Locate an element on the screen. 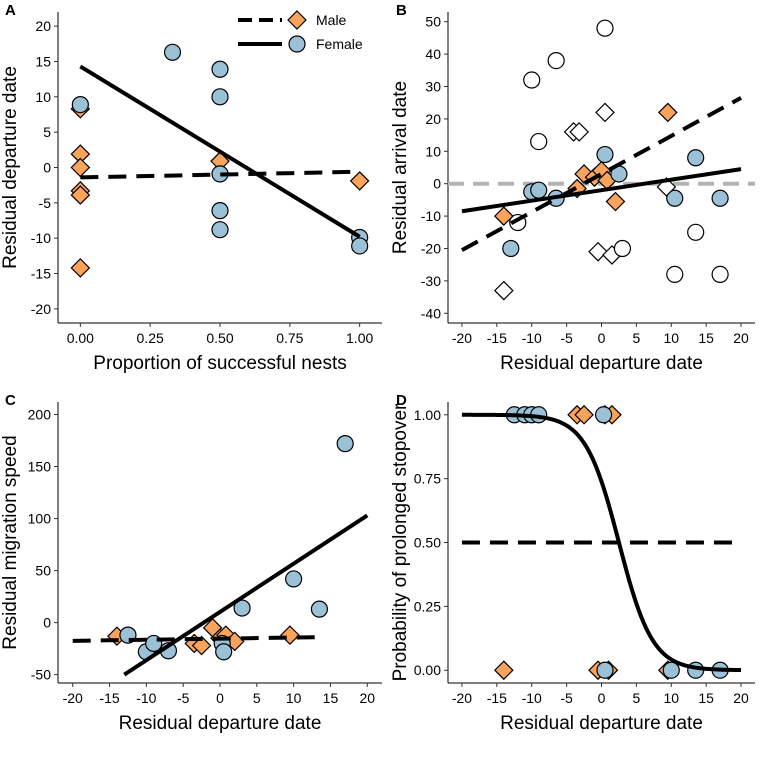 Image resolution: width=765 pixels, height=775 pixels. y-tick-label: 30 is located at coordinates (433, 87).